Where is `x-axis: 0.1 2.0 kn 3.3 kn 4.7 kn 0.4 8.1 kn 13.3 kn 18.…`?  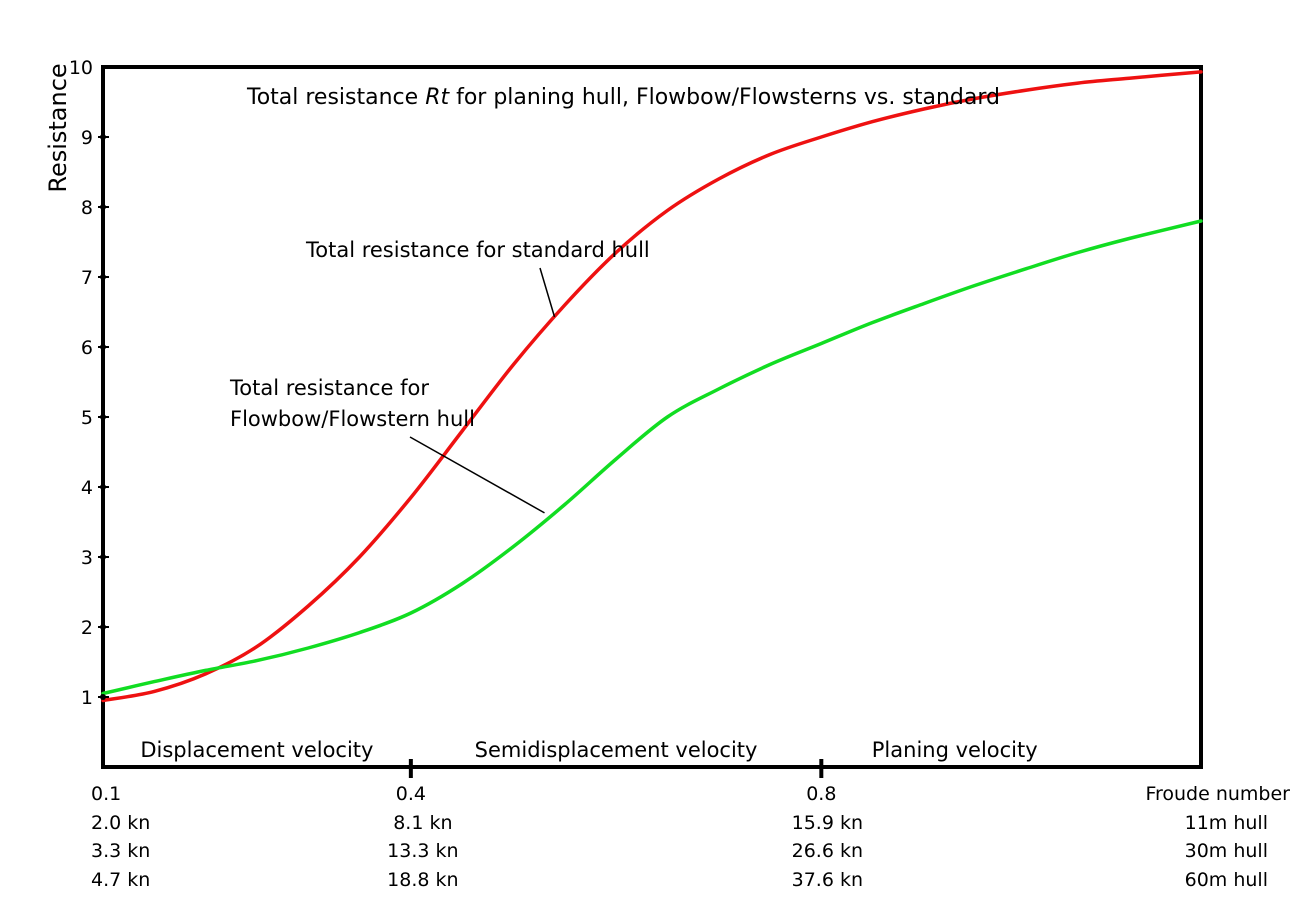
x-axis: 0.1 2.0 kn 3.3 kn 4.7 kn 0.4 8.1 kn 13.3 kn 18.… is located at coordinates (690, 825).